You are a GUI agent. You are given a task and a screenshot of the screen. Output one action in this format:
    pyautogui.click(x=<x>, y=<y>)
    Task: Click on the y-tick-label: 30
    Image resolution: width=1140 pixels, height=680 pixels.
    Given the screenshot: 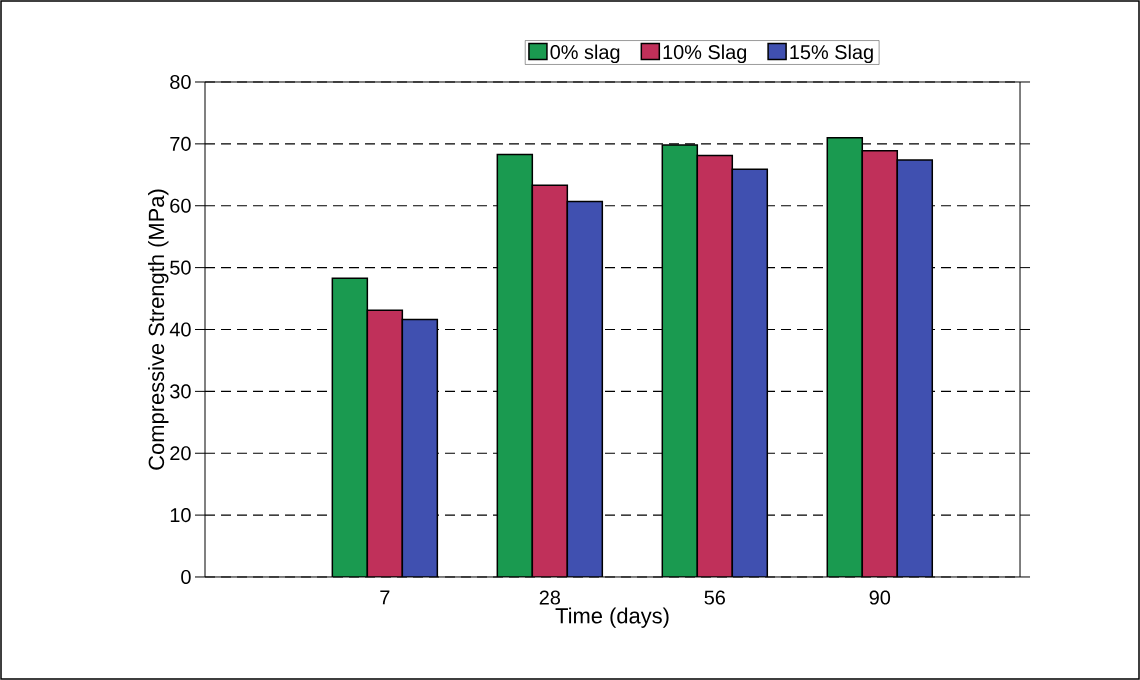 What is the action you would take?
    pyautogui.click(x=180, y=391)
    